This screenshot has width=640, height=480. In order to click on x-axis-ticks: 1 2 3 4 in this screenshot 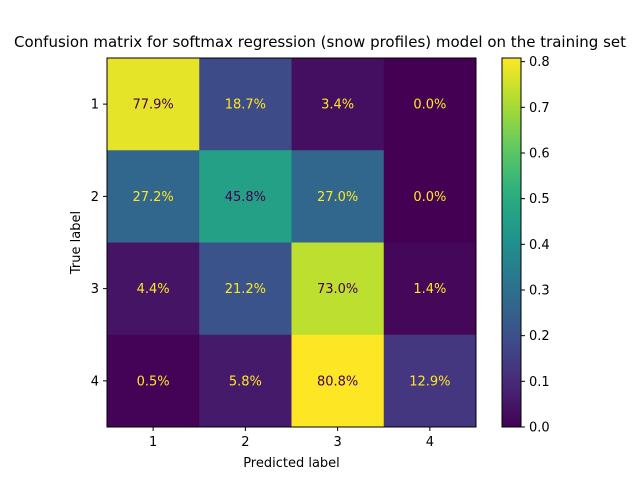, I will do `click(291, 438)`.